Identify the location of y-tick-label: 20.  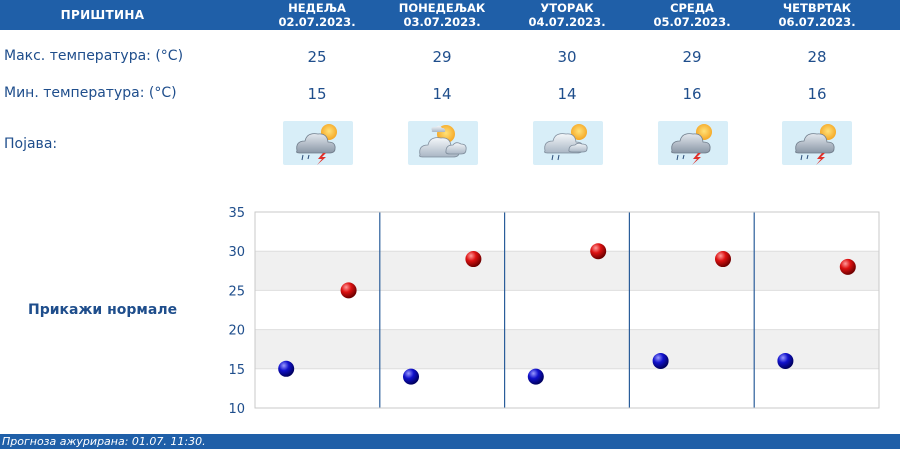
(236, 331).